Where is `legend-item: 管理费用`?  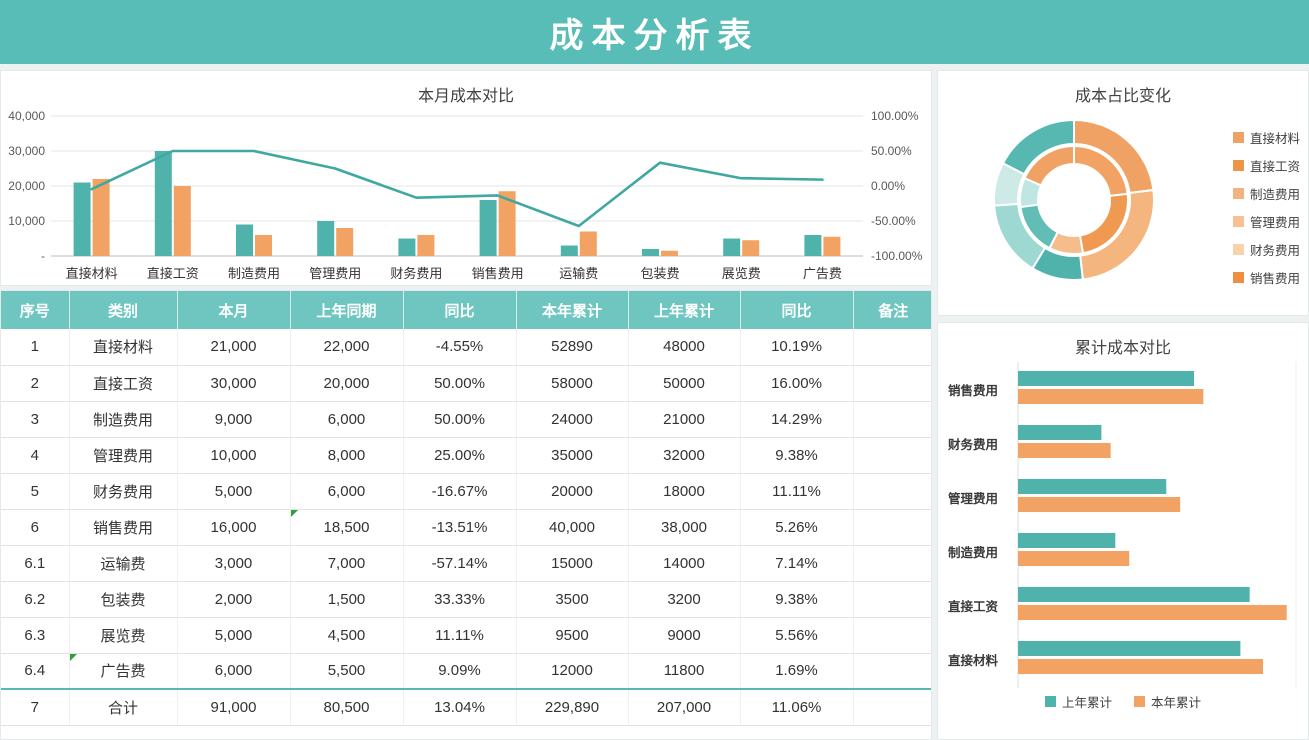 legend-item: 管理费用 is located at coordinates (1266, 221).